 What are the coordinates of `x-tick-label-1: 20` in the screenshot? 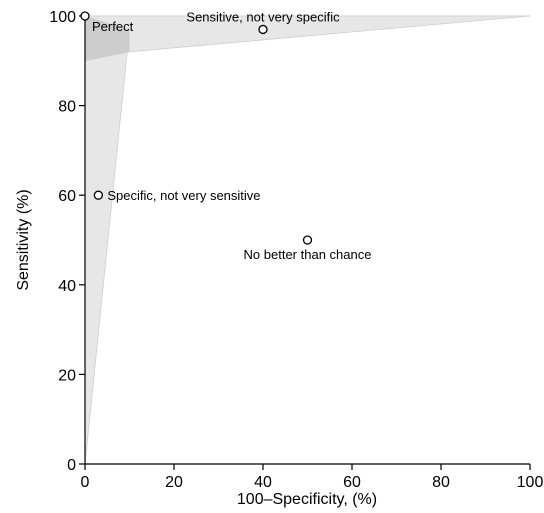 It's located at (174, 482).